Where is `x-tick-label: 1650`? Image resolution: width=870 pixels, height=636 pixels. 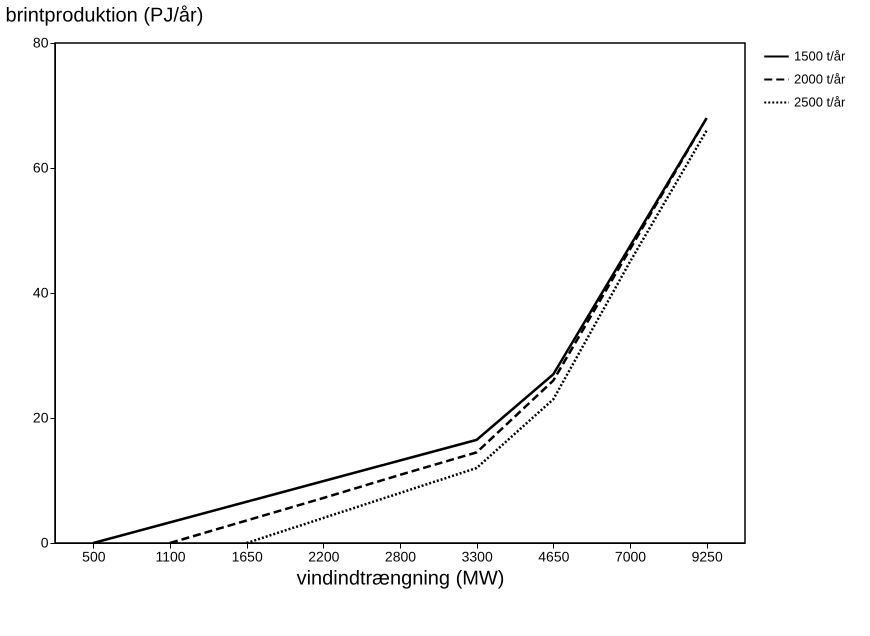 x-tick-label: 1650 is located at coordinates (247, 556).